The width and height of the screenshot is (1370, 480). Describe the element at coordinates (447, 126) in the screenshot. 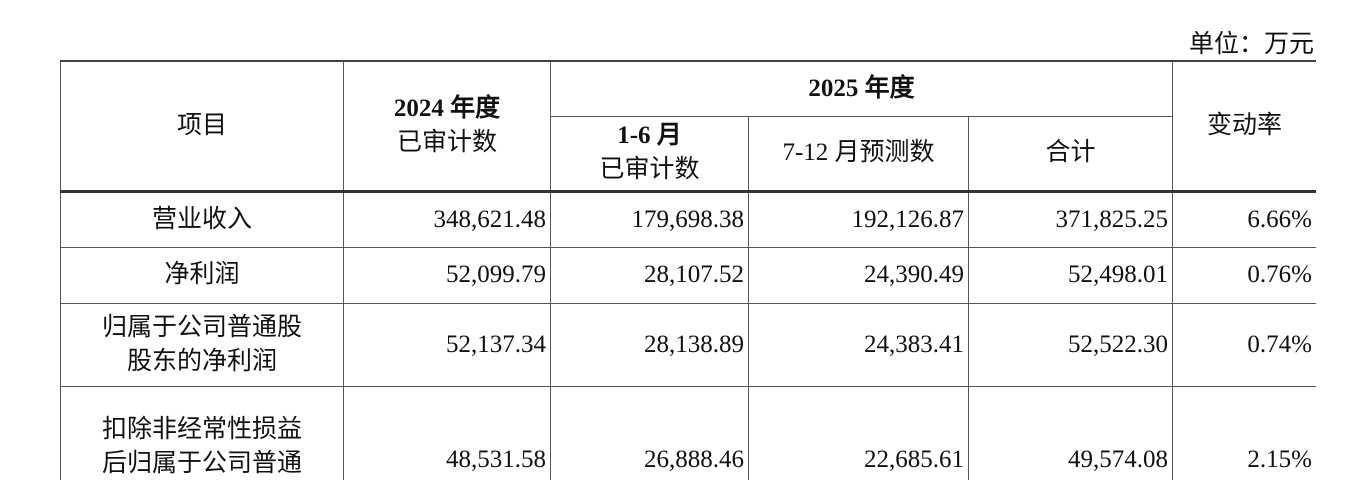

I see `header-2024: 2024 年度 已审计数` at that location.